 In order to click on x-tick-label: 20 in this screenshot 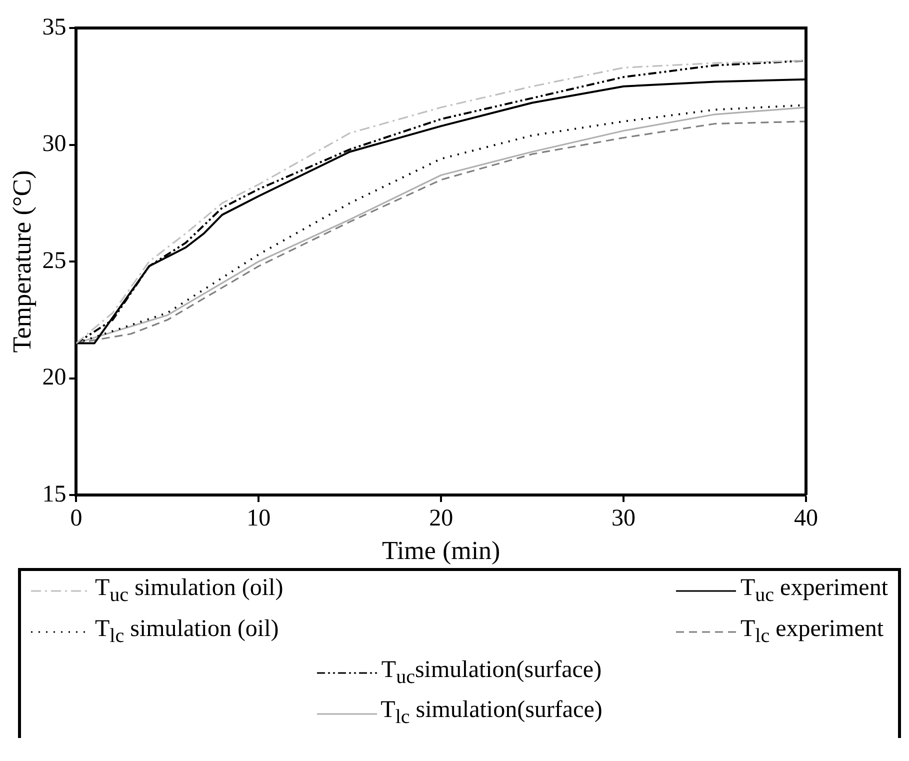, I will do `click(441, 519)`.